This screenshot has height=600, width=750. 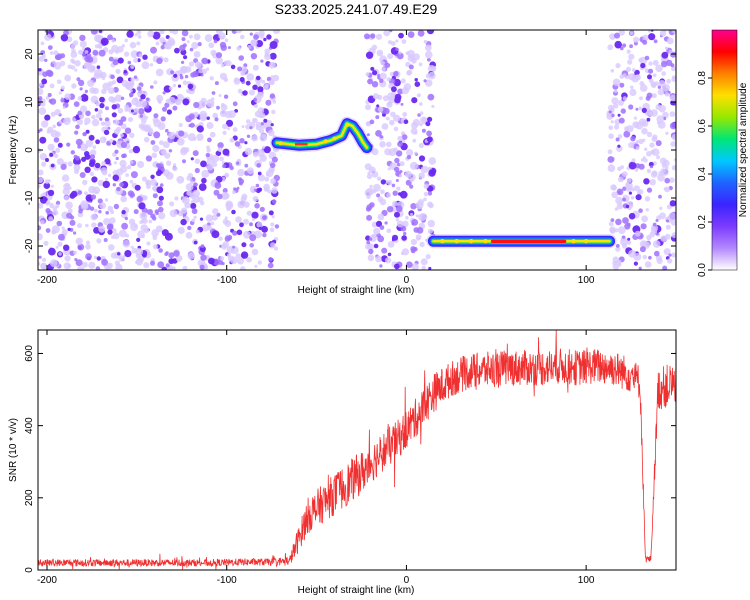 What do you see at coordinates (29, 245) in the screenshot?
I see `y-tick-label: -20` at bounding box center [29, 245].